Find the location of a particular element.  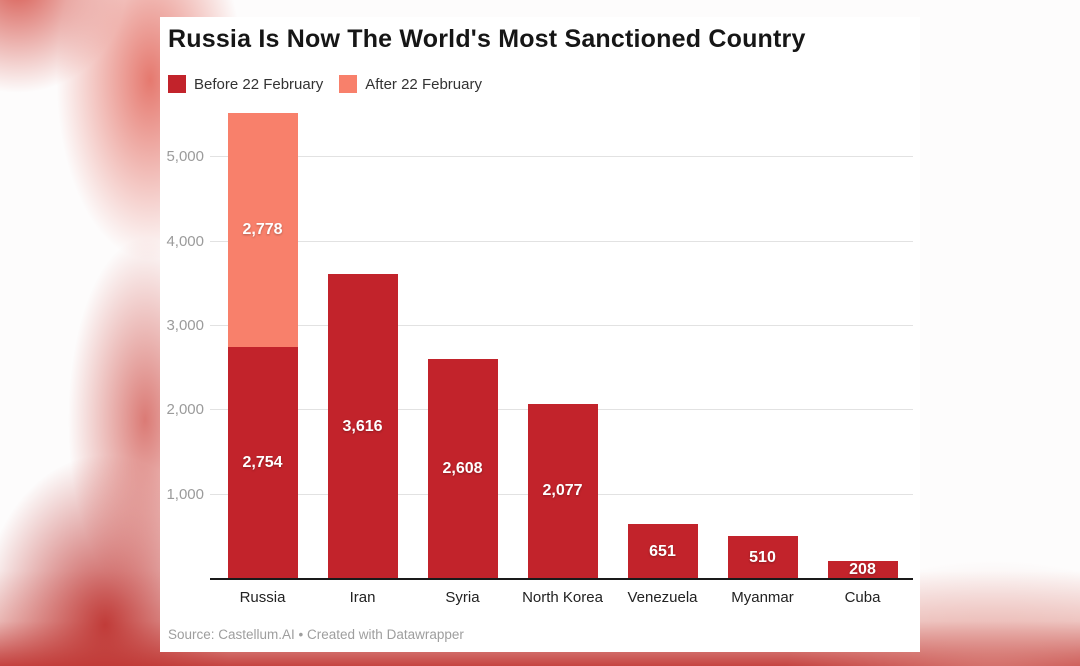

bar-segment-syria-before is located at coordinates (462, 469).